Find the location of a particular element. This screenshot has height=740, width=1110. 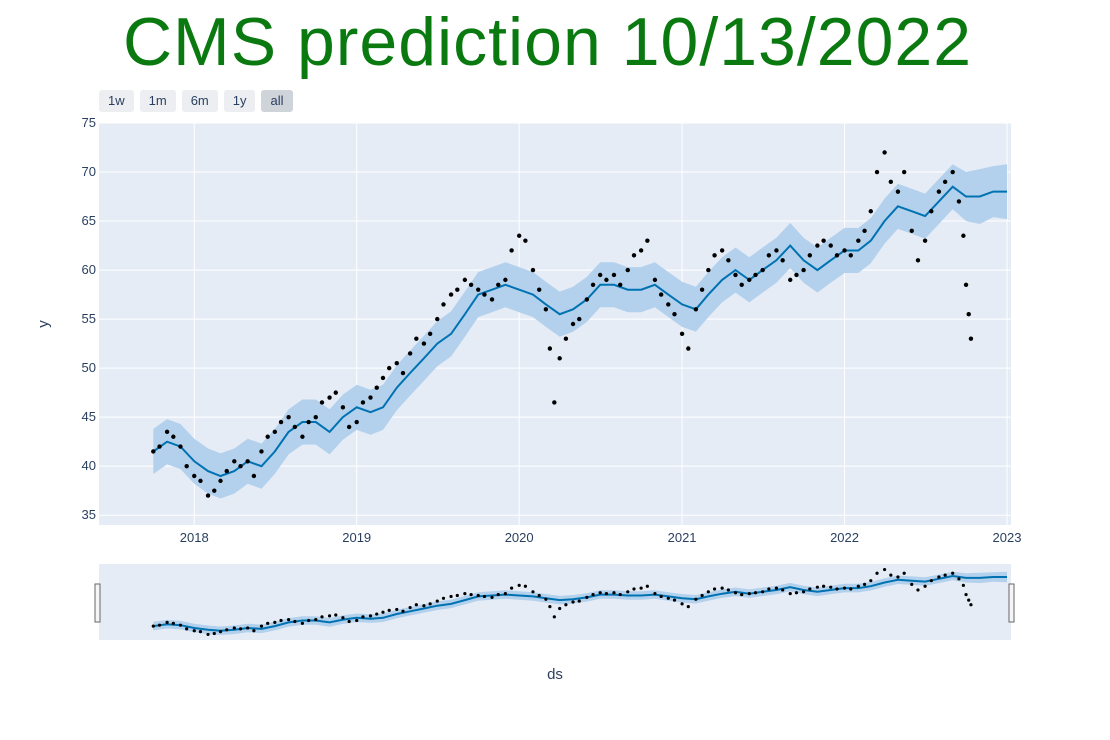

x-tick-label: 2023 is located at coordinates (1007, 537).